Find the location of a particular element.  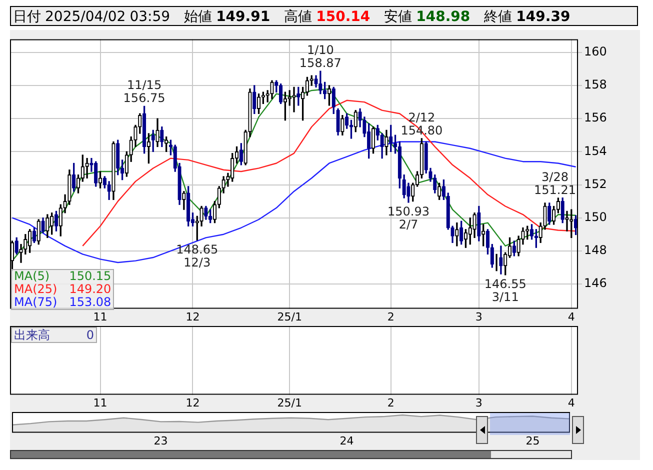

y-tick-label: 154 is located at coordinates (595, 151).